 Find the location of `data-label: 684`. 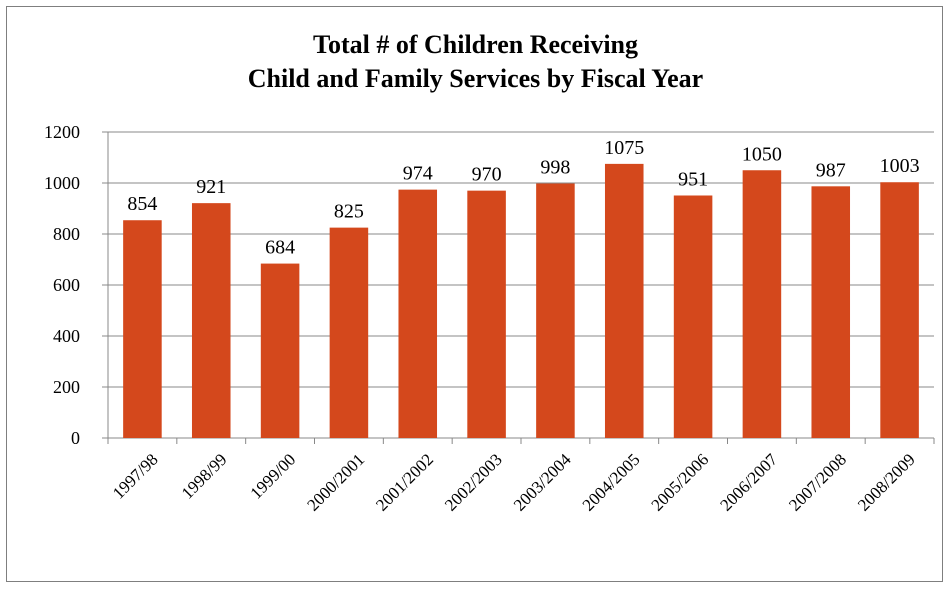

data-label: 684 is located at coordinates (280, 248).